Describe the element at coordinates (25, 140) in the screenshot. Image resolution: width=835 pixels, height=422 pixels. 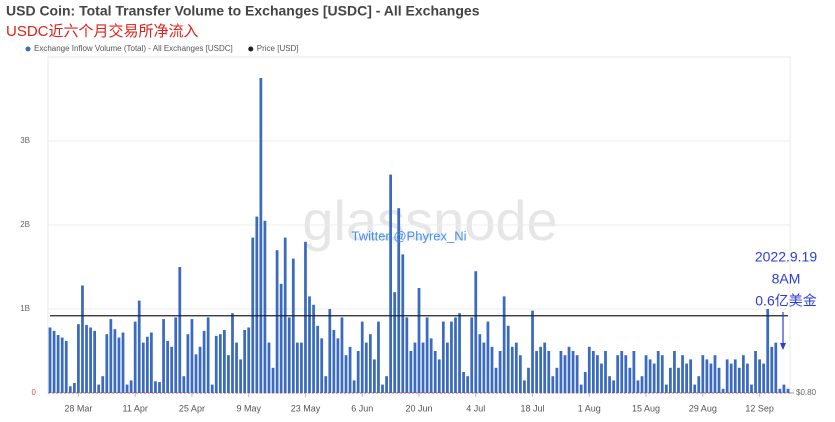
I see `y-tick-label: 3B` at that location.